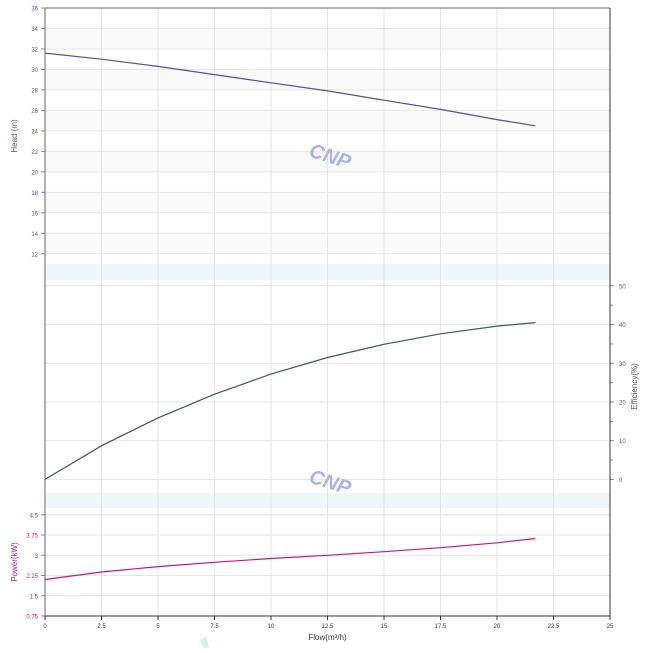 This screenshot has width=656, height=653. I want to click on x-tick-label: 22.5, so click(554, 627).